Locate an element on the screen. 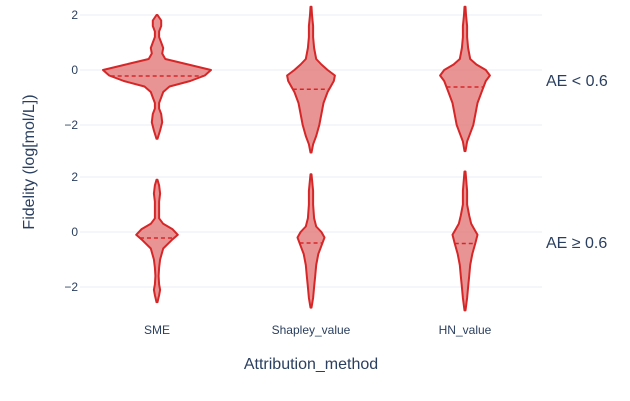 This screenshot has width=630, height=401. x-tick-label: SME is located at coordinates (157, 330).